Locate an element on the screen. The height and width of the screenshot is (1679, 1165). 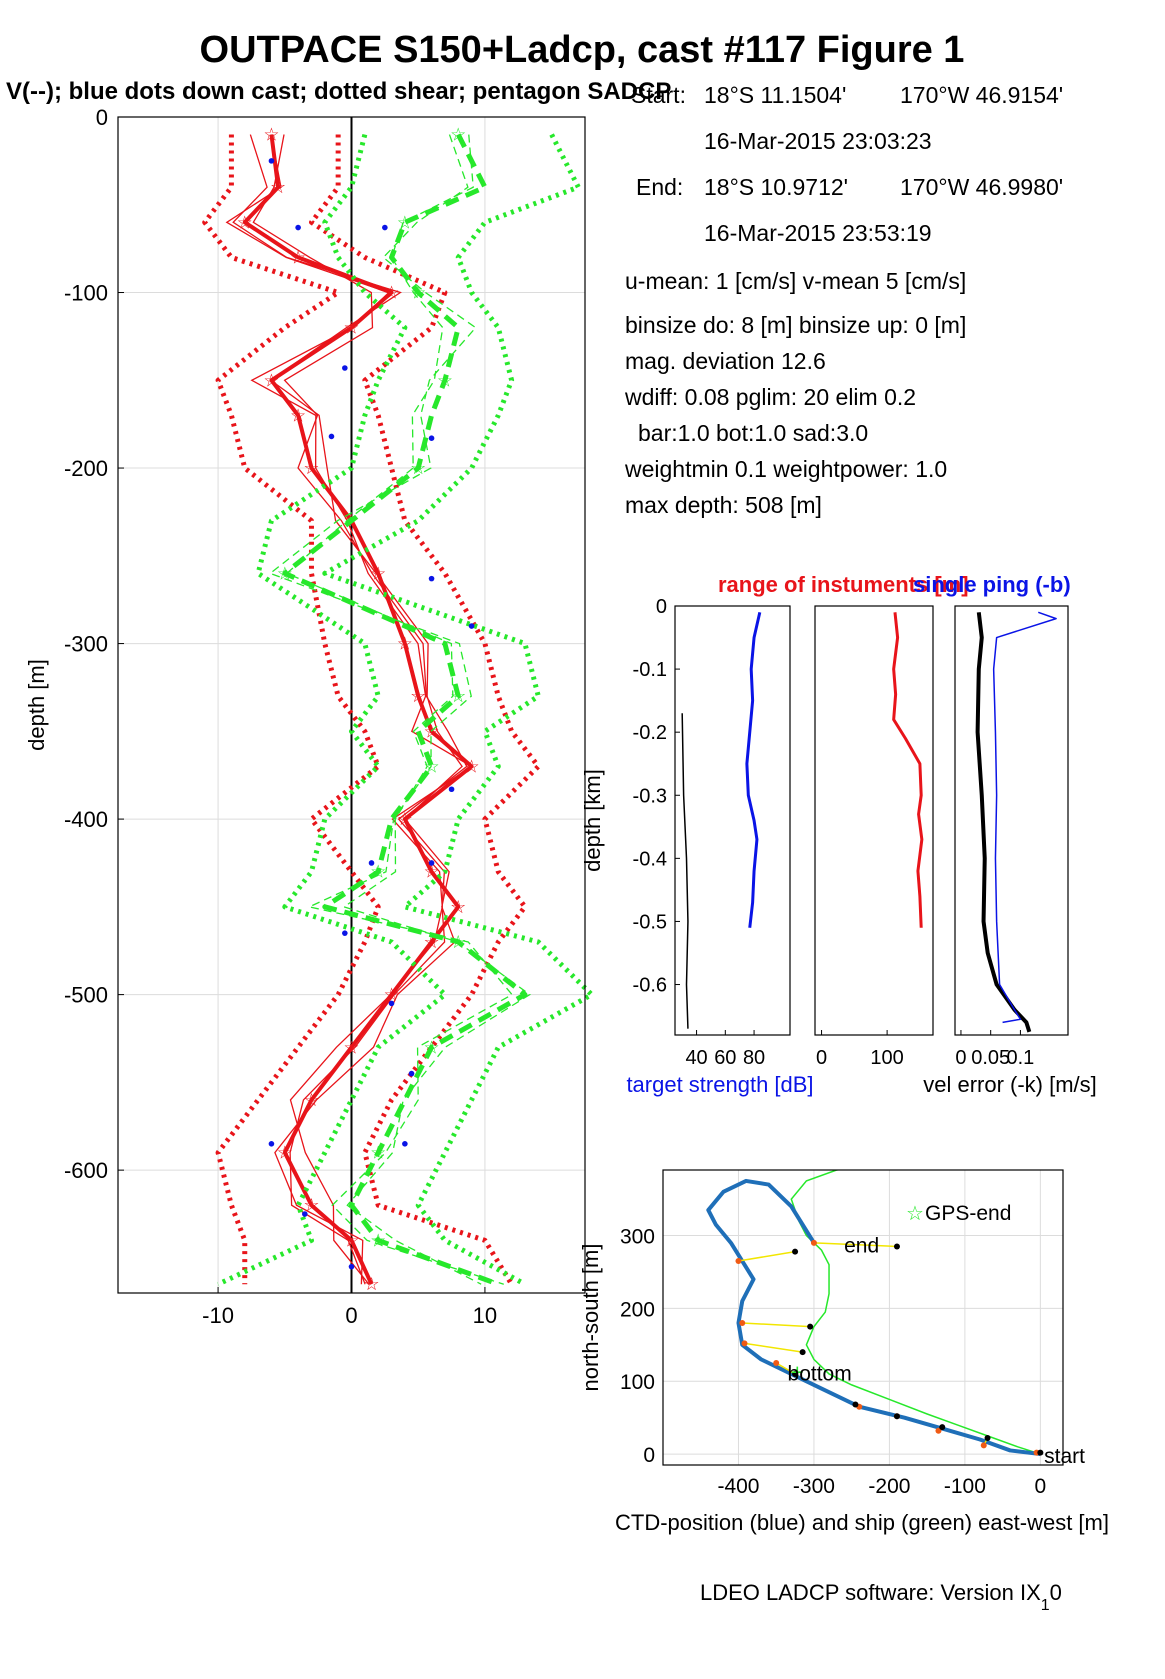
ctd-ship-track-frame is located at coordinates (863, 1317).